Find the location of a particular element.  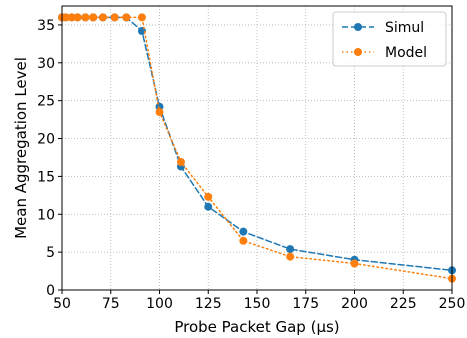

y-tick-label: 20 is located at coordinates (46, 140).